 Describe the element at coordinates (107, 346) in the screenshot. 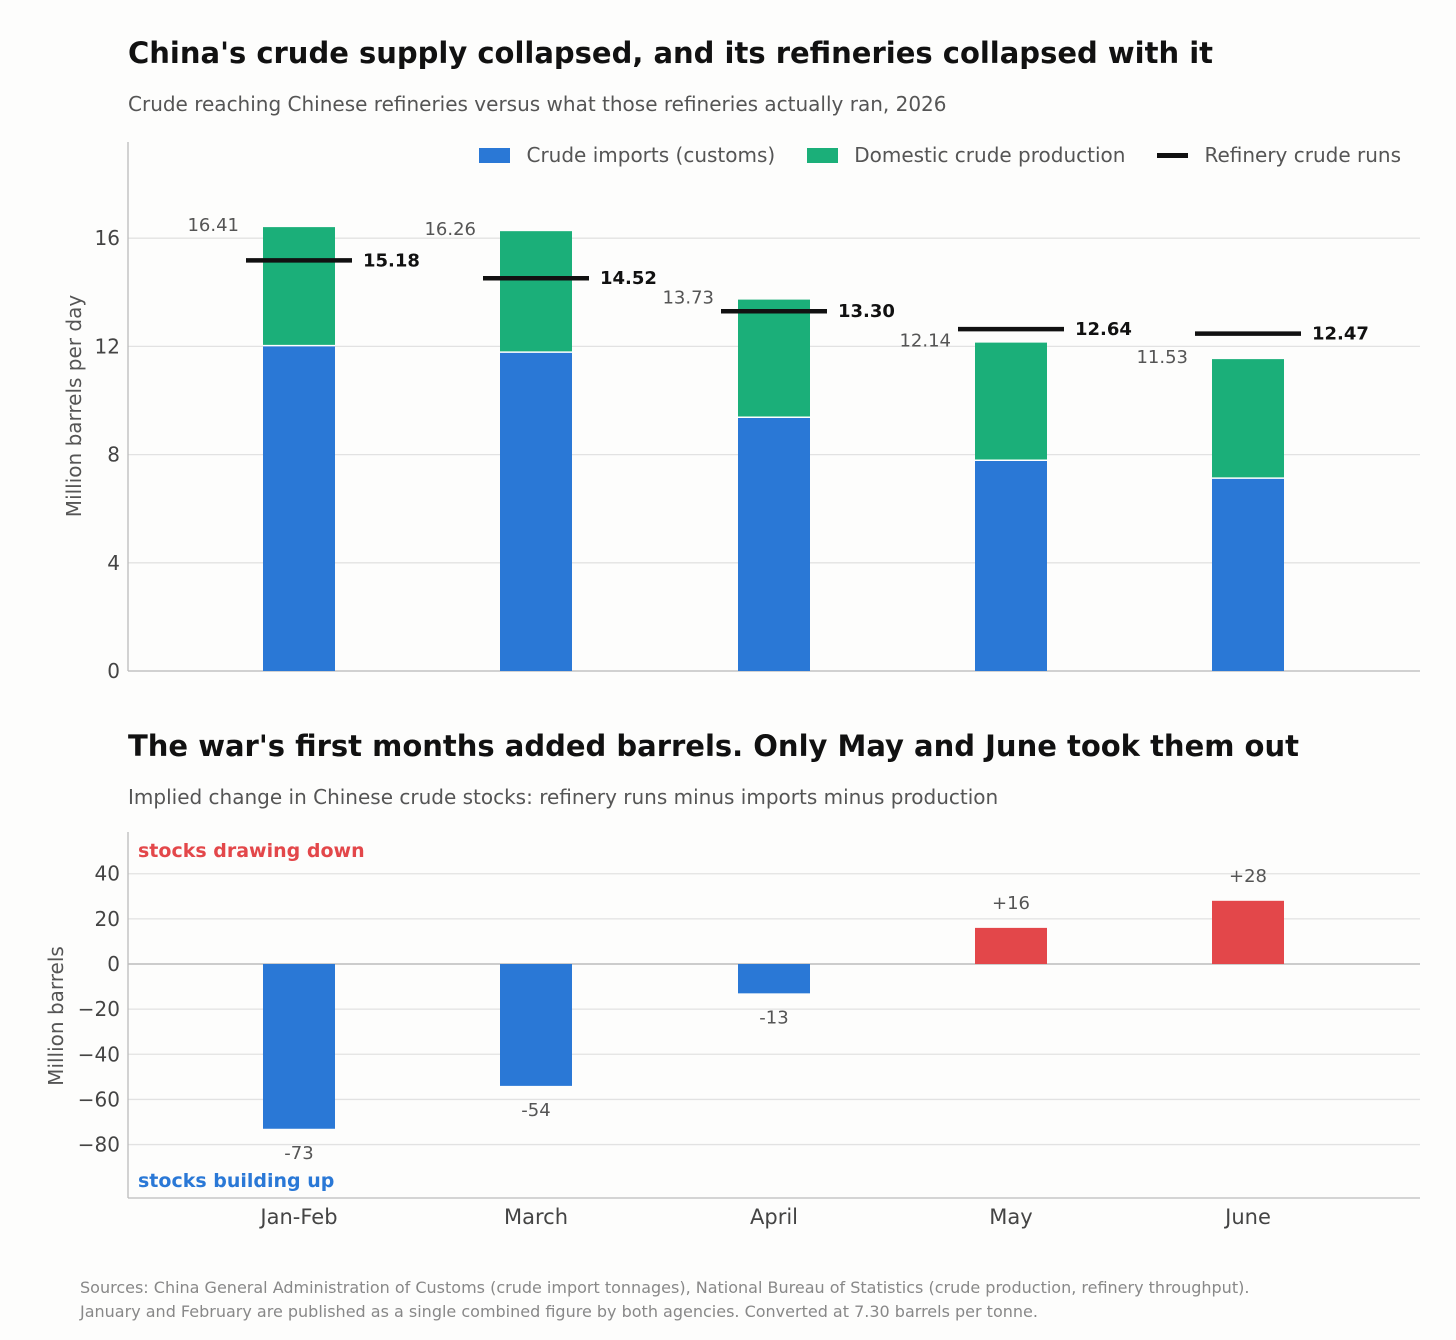

I see `y-tick-label: 12` at that location.